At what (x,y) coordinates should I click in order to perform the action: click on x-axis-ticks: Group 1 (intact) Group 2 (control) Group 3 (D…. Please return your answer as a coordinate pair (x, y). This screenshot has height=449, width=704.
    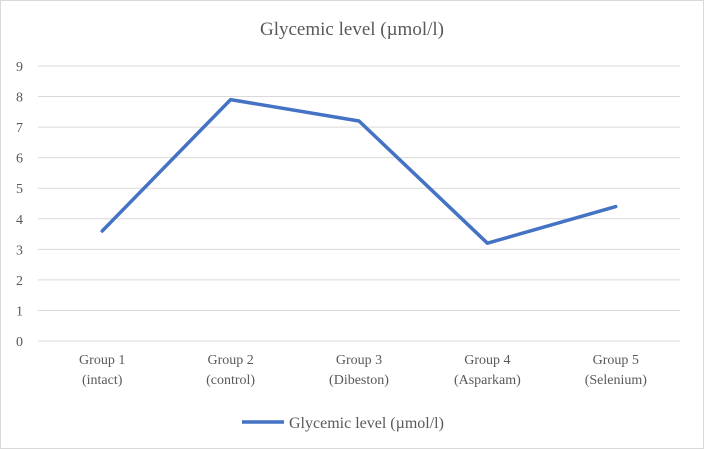
    Looking at the image, I should click on (363, 370).